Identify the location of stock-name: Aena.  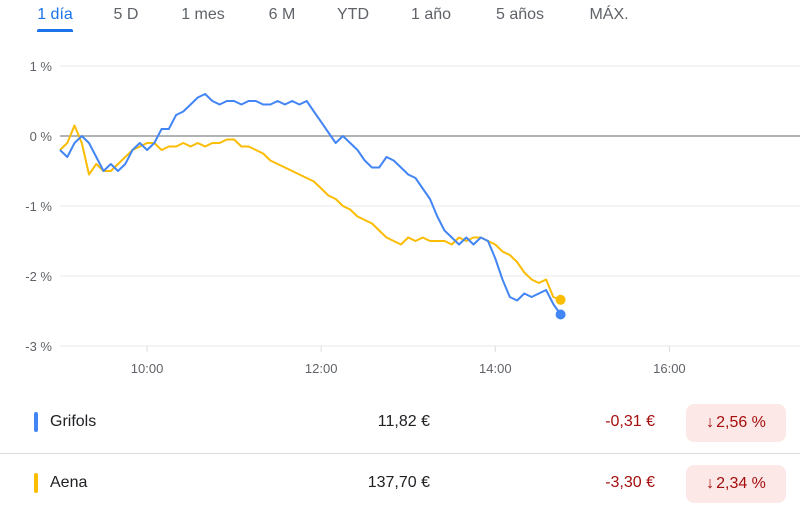
(69, 482).